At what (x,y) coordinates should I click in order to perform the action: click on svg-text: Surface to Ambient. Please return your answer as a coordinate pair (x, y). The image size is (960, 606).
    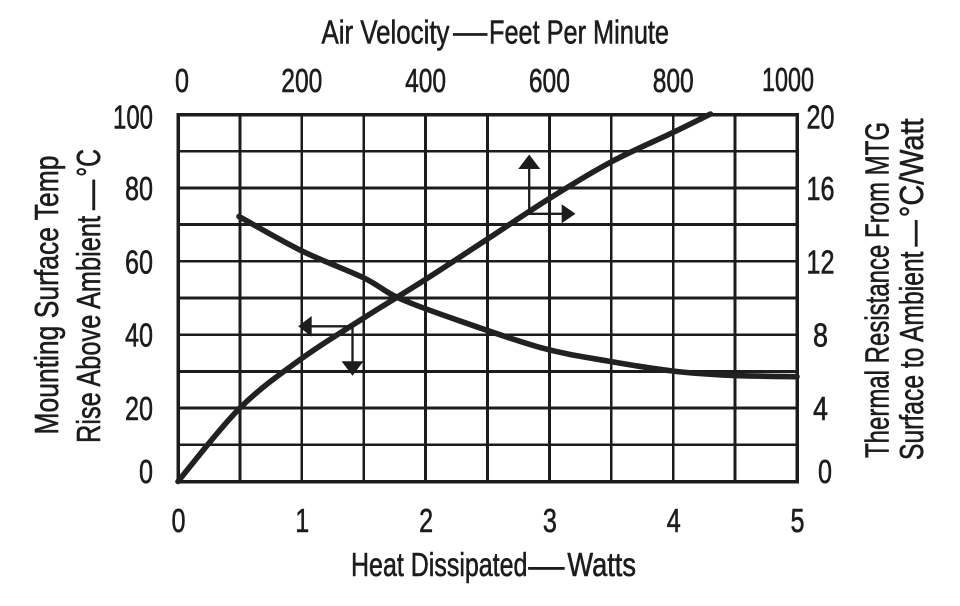
    Looking at the image, I should click on (911, 356).